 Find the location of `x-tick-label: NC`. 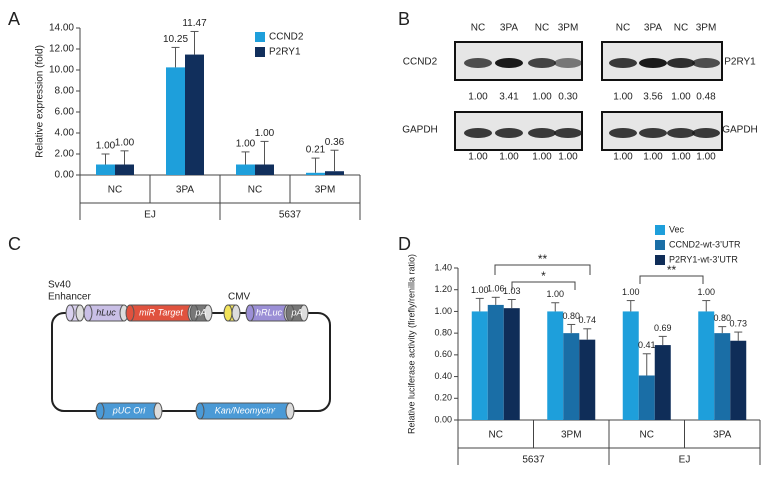

x-tick-label: NC is located at coordinates (115, 190).